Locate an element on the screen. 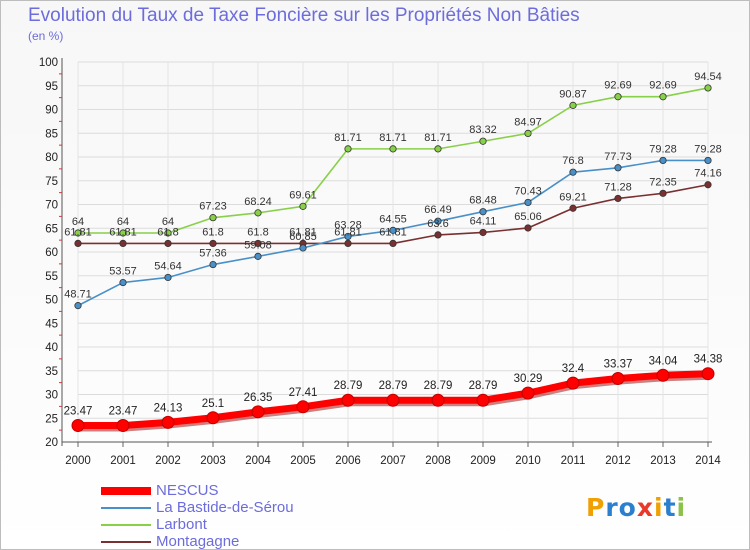 This screenshot has width=750, height=550. data-label: 68.24 is located at coordinates (258, 202).